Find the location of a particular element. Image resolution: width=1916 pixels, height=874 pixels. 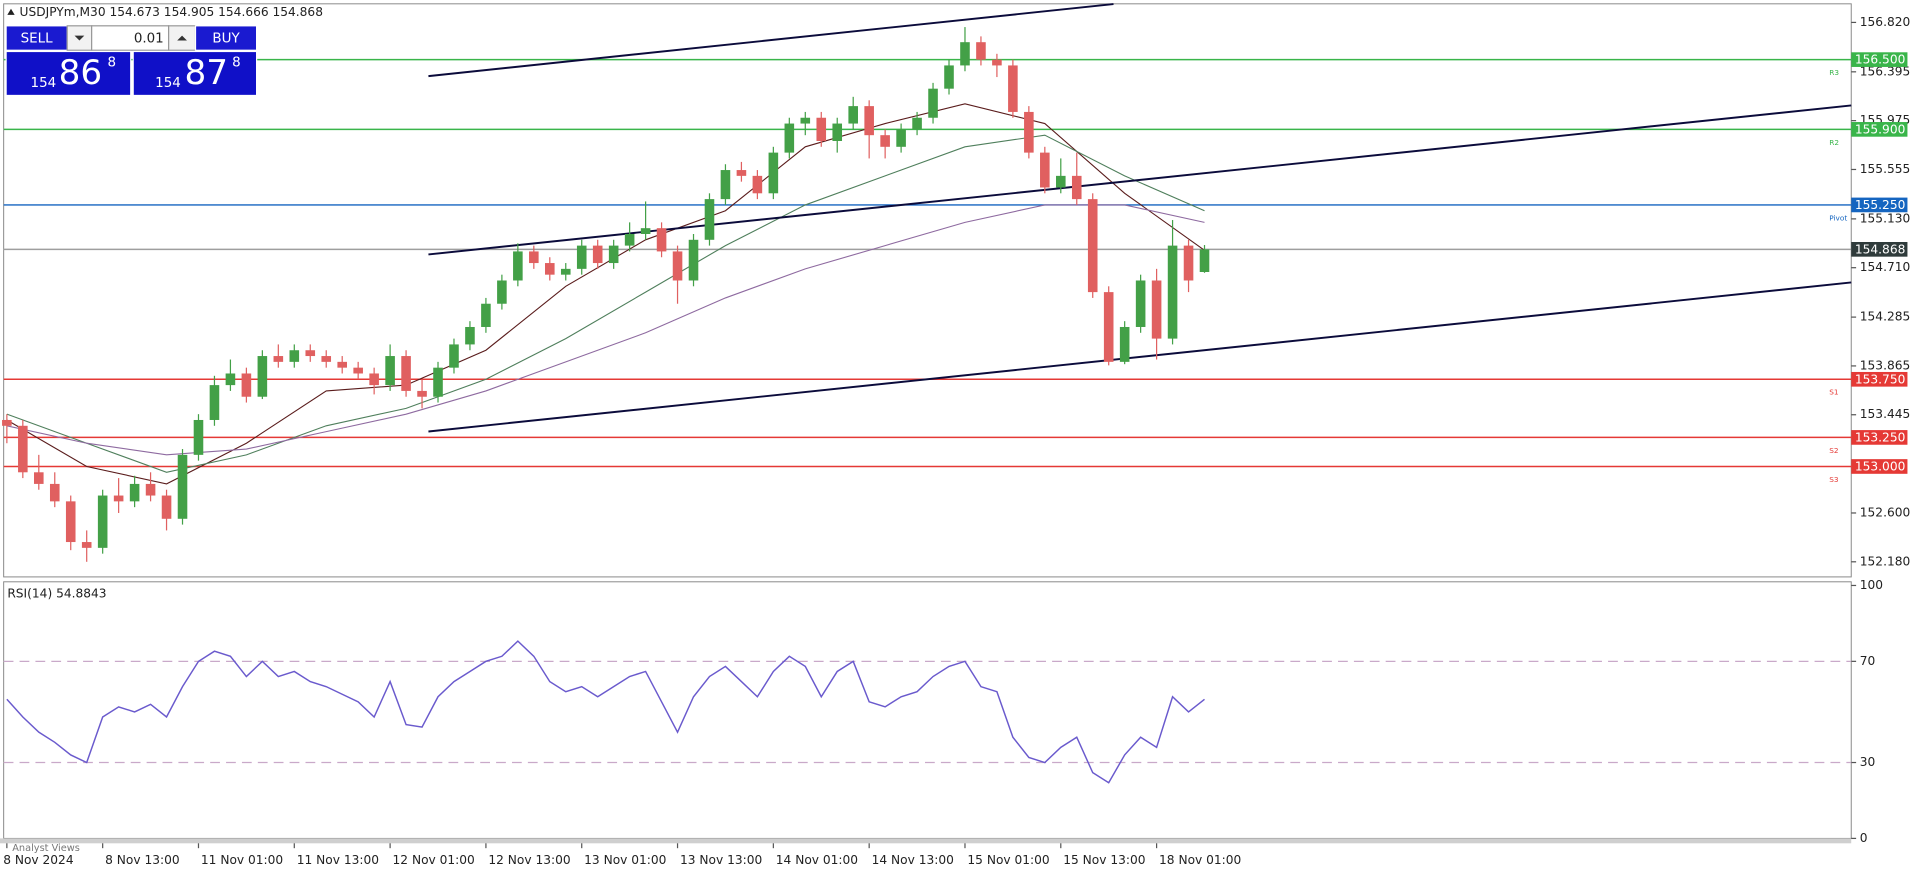

y-tick-label: 154.285 is located at coordinates (1885, 317).